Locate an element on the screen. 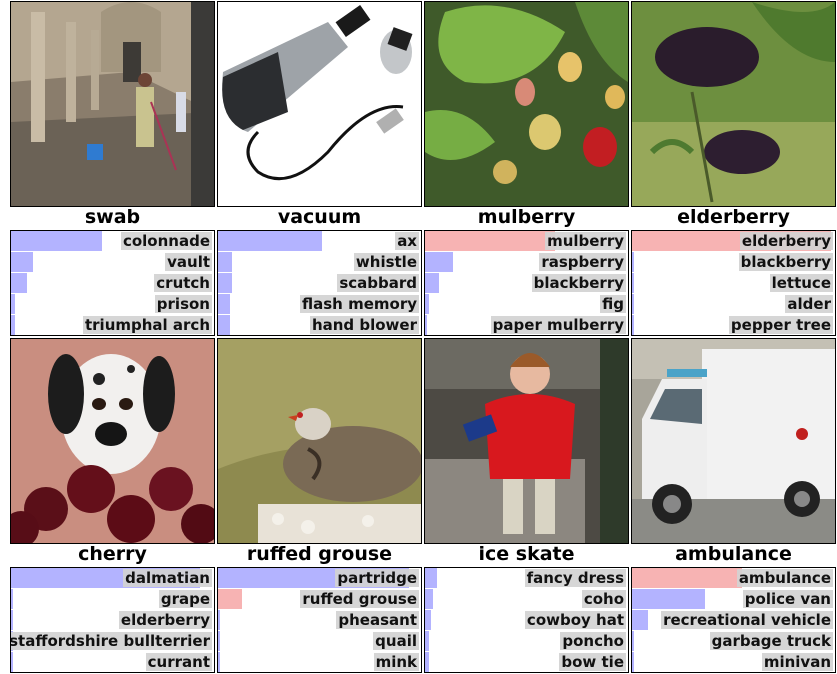 The width and height of the screenshot is (837, 674). ambulance-image is located at coordinates (733, 441).